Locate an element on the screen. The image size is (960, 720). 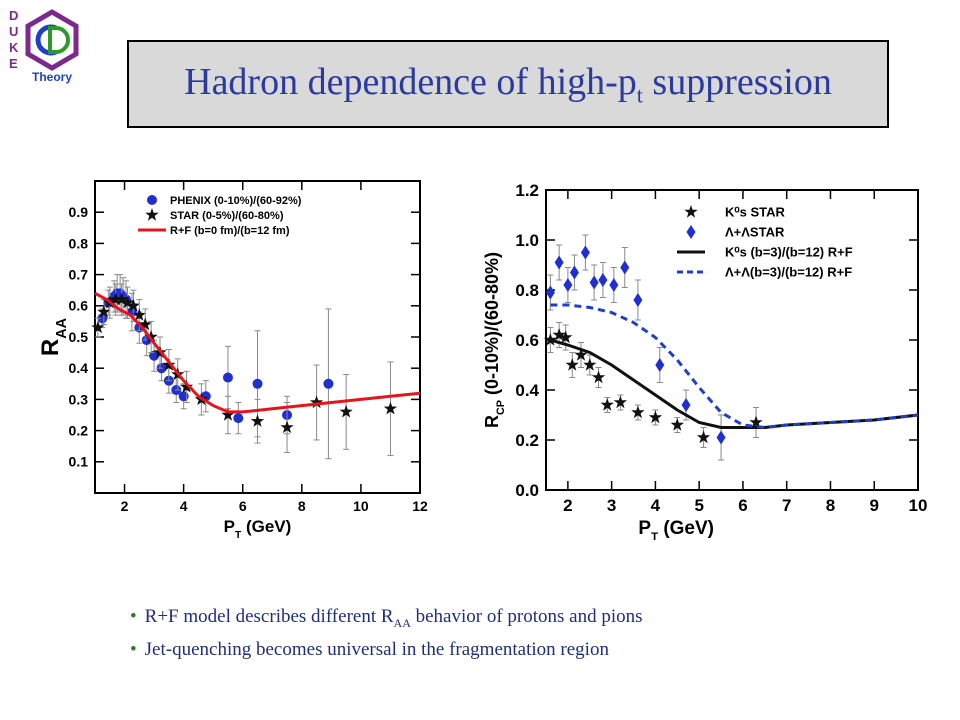
x-tick-label: 6 is located at coordinates (243, 506).